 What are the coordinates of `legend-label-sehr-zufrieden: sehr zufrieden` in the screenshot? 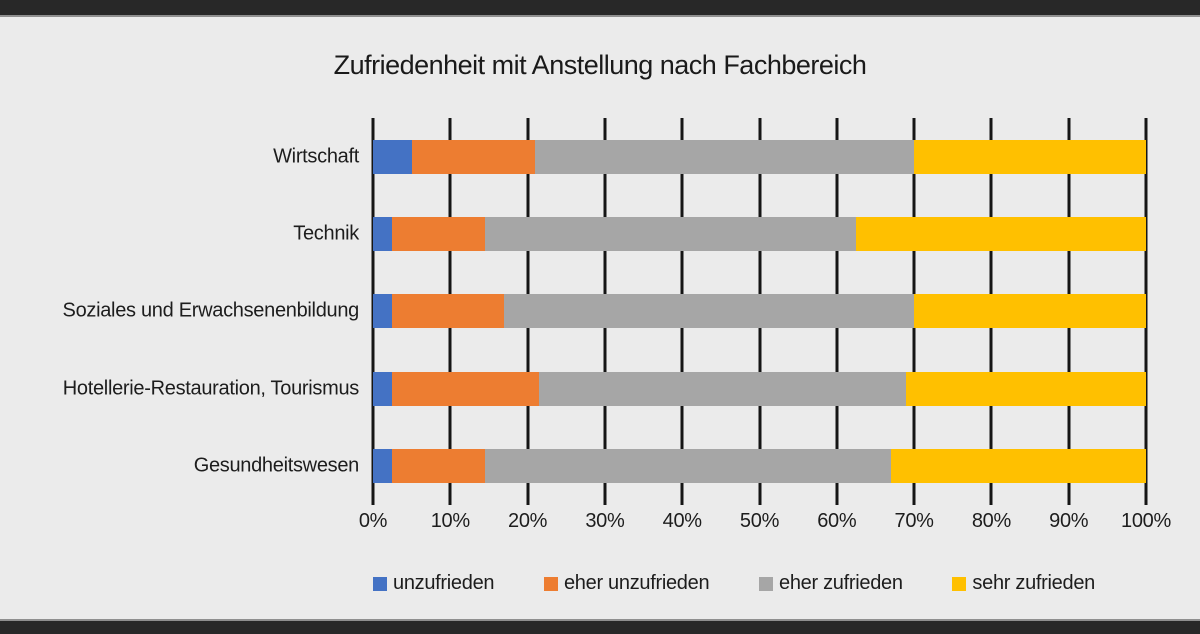 It's located at (1033, 583).